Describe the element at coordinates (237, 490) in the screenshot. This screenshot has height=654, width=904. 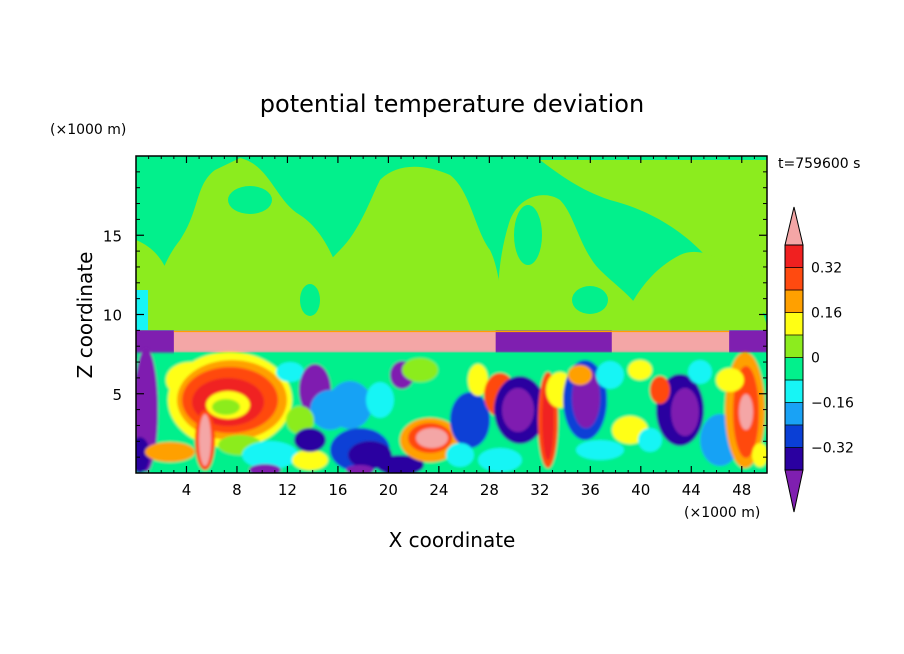
I see `x-tick-label: 8` at that location.